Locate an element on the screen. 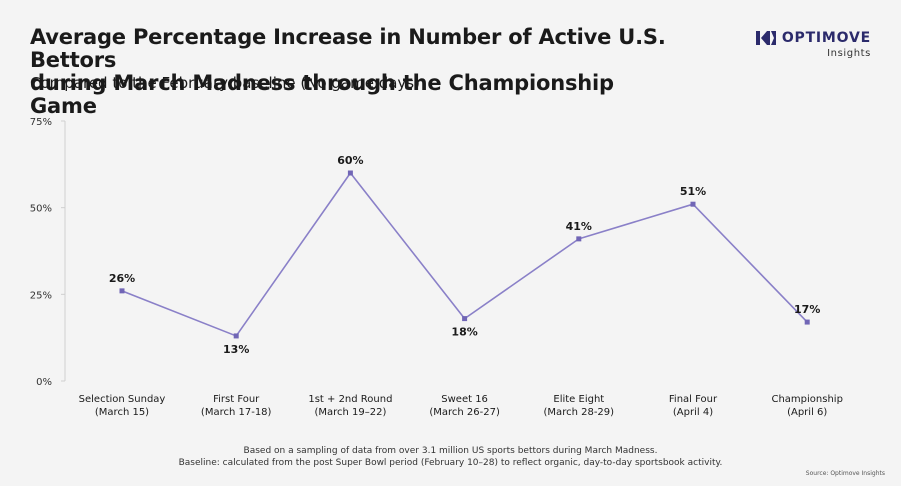 Image resolution: width=901 pixels, height=486 pixels. data-label: 51% is located at coordinates (693, 191).